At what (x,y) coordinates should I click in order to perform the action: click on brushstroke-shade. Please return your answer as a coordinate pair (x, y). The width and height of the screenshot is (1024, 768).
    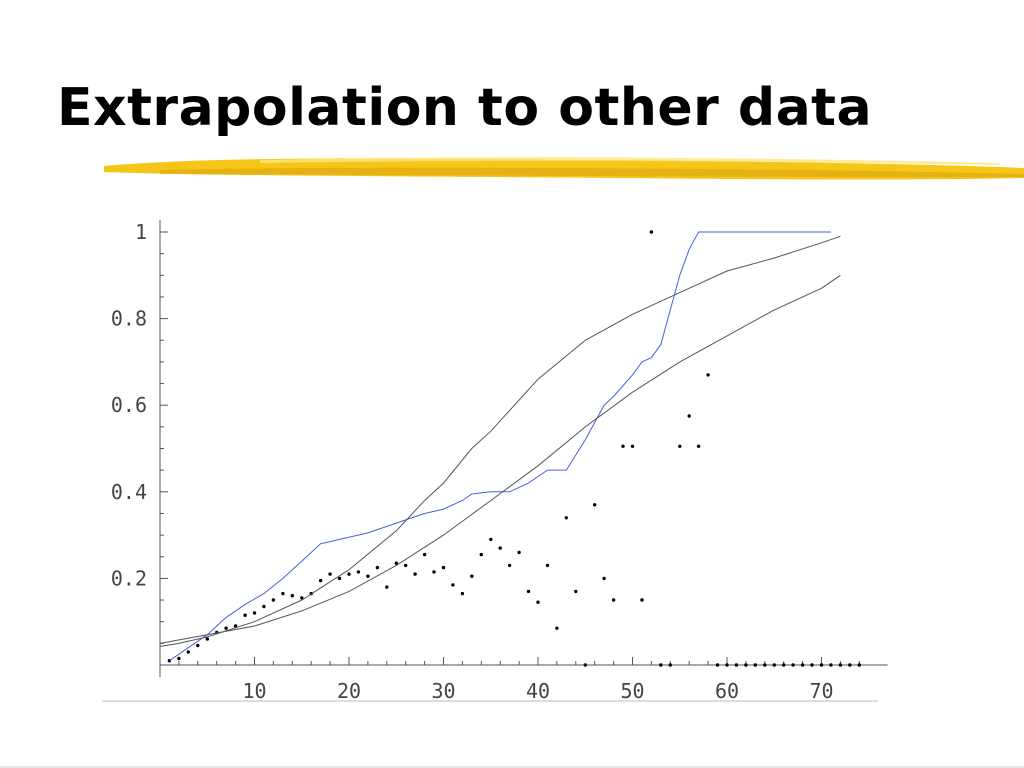
    Looking at the image, I should click on (592, 172).